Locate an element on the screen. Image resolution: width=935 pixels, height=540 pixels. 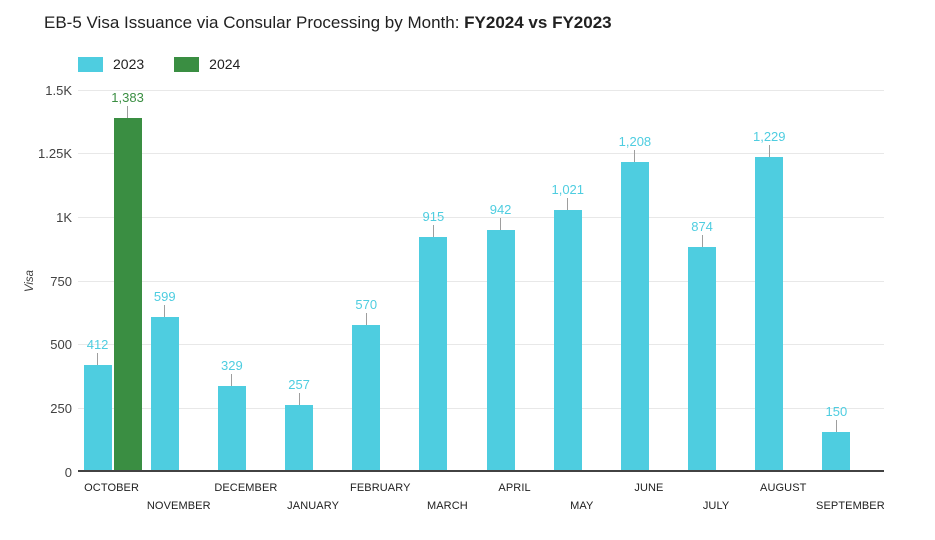
value-label-april-2023: 942 is located at coordinates (500, 210).